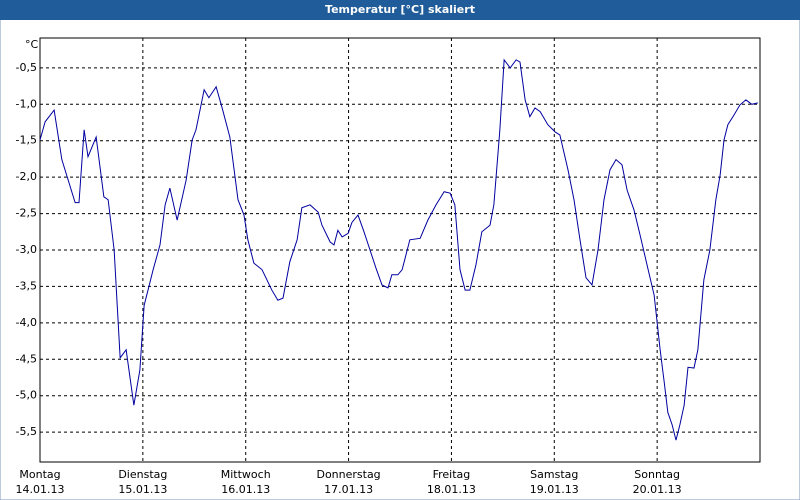 This screenshot has height=500, width=800. What do you see at coordinates (39, 474) in the screenshot?
I see `x-tick-label: Montag` at bounding box center [39, 474].